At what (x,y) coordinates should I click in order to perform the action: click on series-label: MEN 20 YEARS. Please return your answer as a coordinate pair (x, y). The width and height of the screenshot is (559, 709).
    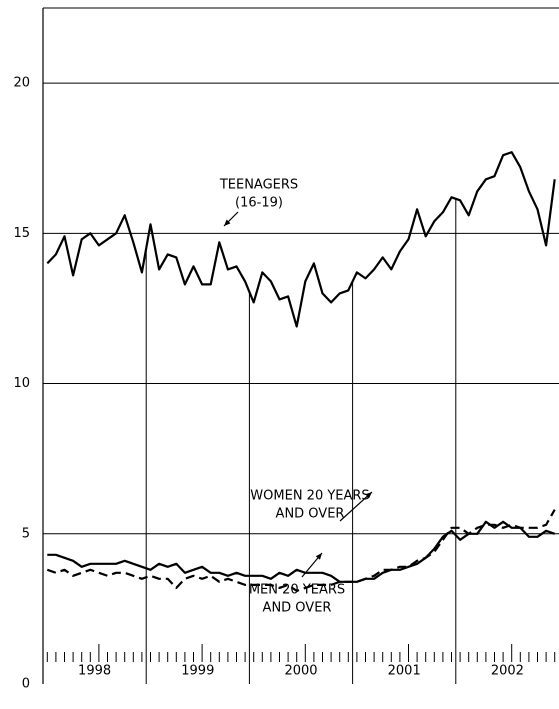
    Looking at the image, I should click on (297, 590).